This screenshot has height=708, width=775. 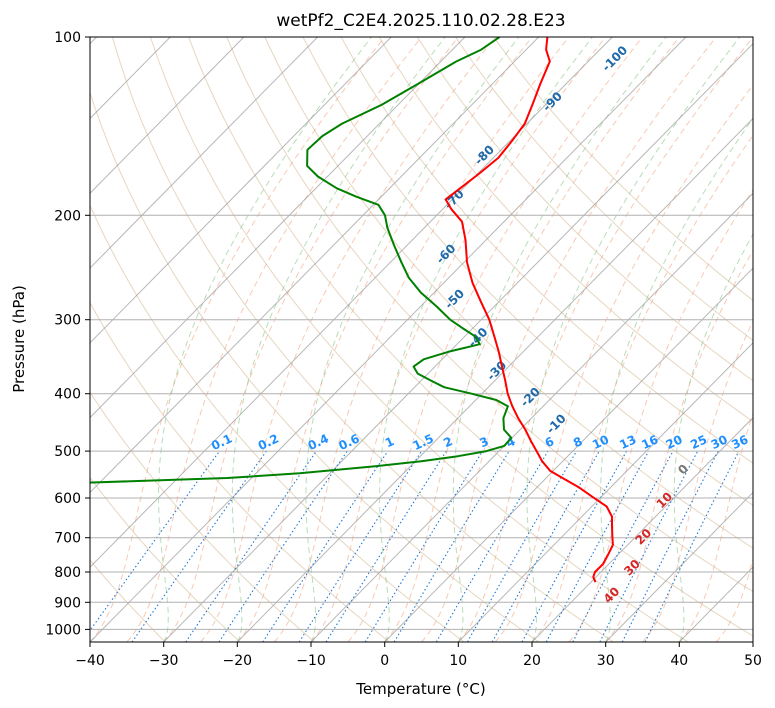 I want to click on y-tick-label: 100, so click(x=67, y=38).